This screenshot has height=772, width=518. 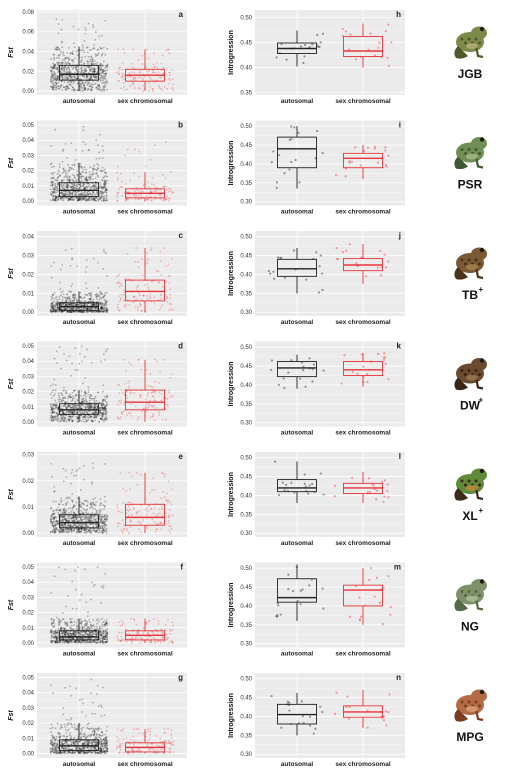 What do you see at coordinates (79, 72) in the screenshot?
I see `box` at bounding box center [79, 72].